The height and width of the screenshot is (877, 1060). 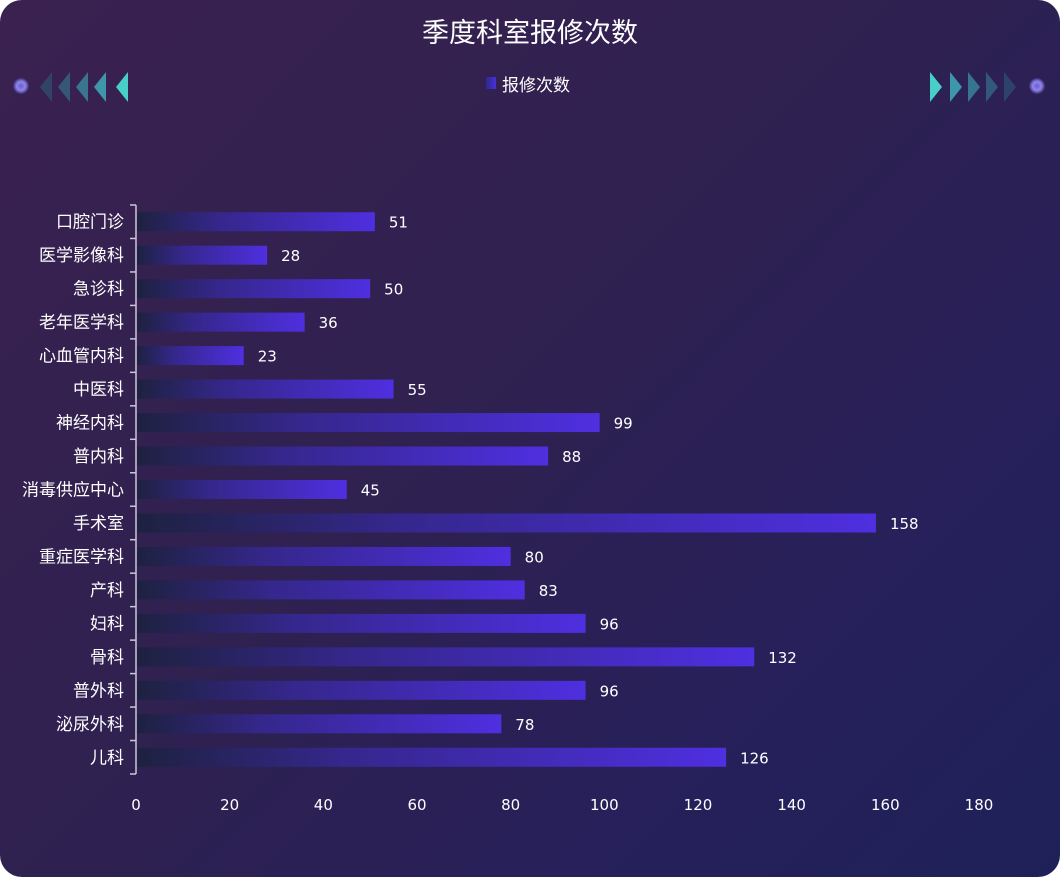 What do you see at coordinates (81, 323) in the screenshot?
I see `category-label: 老年医学科` at bounding box center [81, 323].